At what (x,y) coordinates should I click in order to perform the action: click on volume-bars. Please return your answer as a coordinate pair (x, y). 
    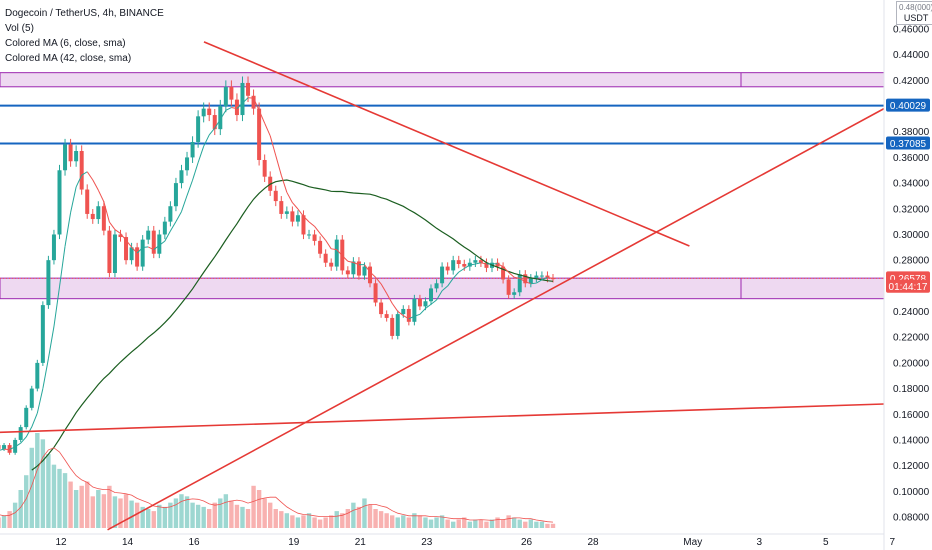
    Looking at the image, I should click on (278, 480).